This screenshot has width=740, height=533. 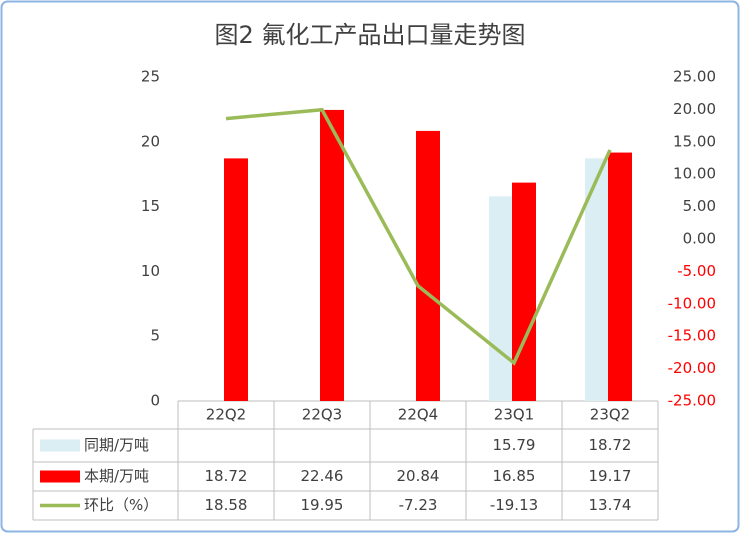 I want to click on y2-tick-label: 15.00, so click(x=694, y=141).